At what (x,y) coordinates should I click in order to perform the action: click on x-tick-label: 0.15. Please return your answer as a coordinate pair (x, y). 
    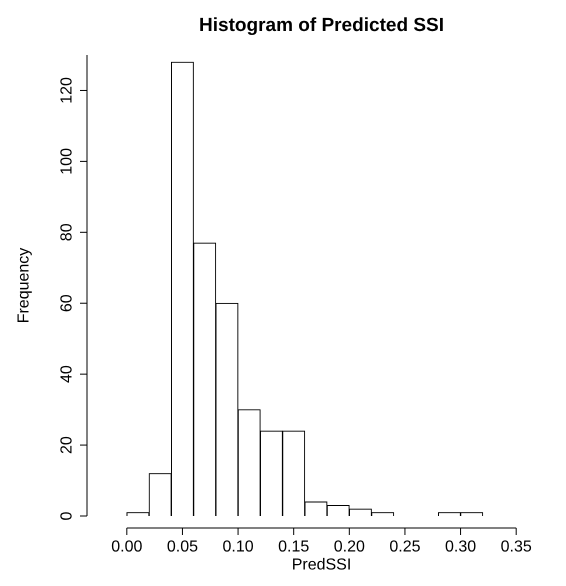
    Looking at the image, I should click on (294, 547).